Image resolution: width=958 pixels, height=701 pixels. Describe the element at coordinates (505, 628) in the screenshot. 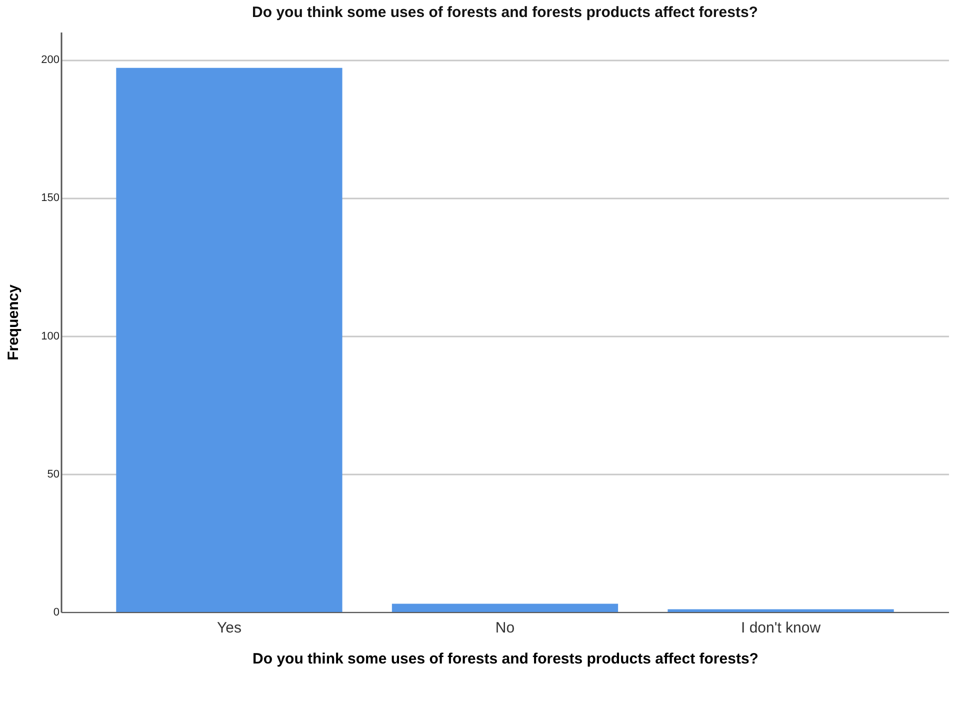

I see `x-tick-label: No` at that location.